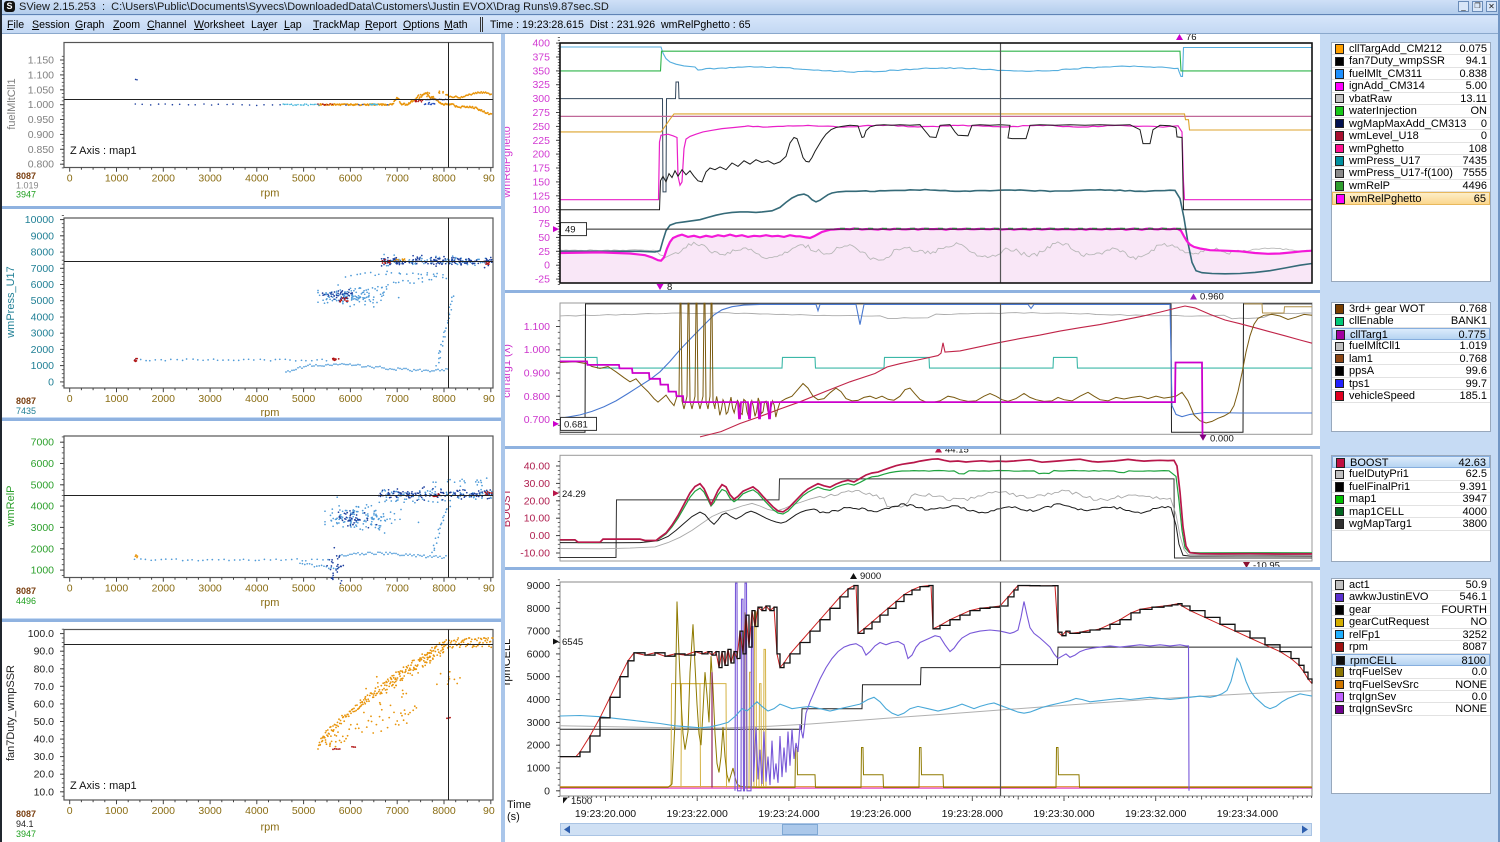  I want to click on svg-text: 8, so click(669, 286).